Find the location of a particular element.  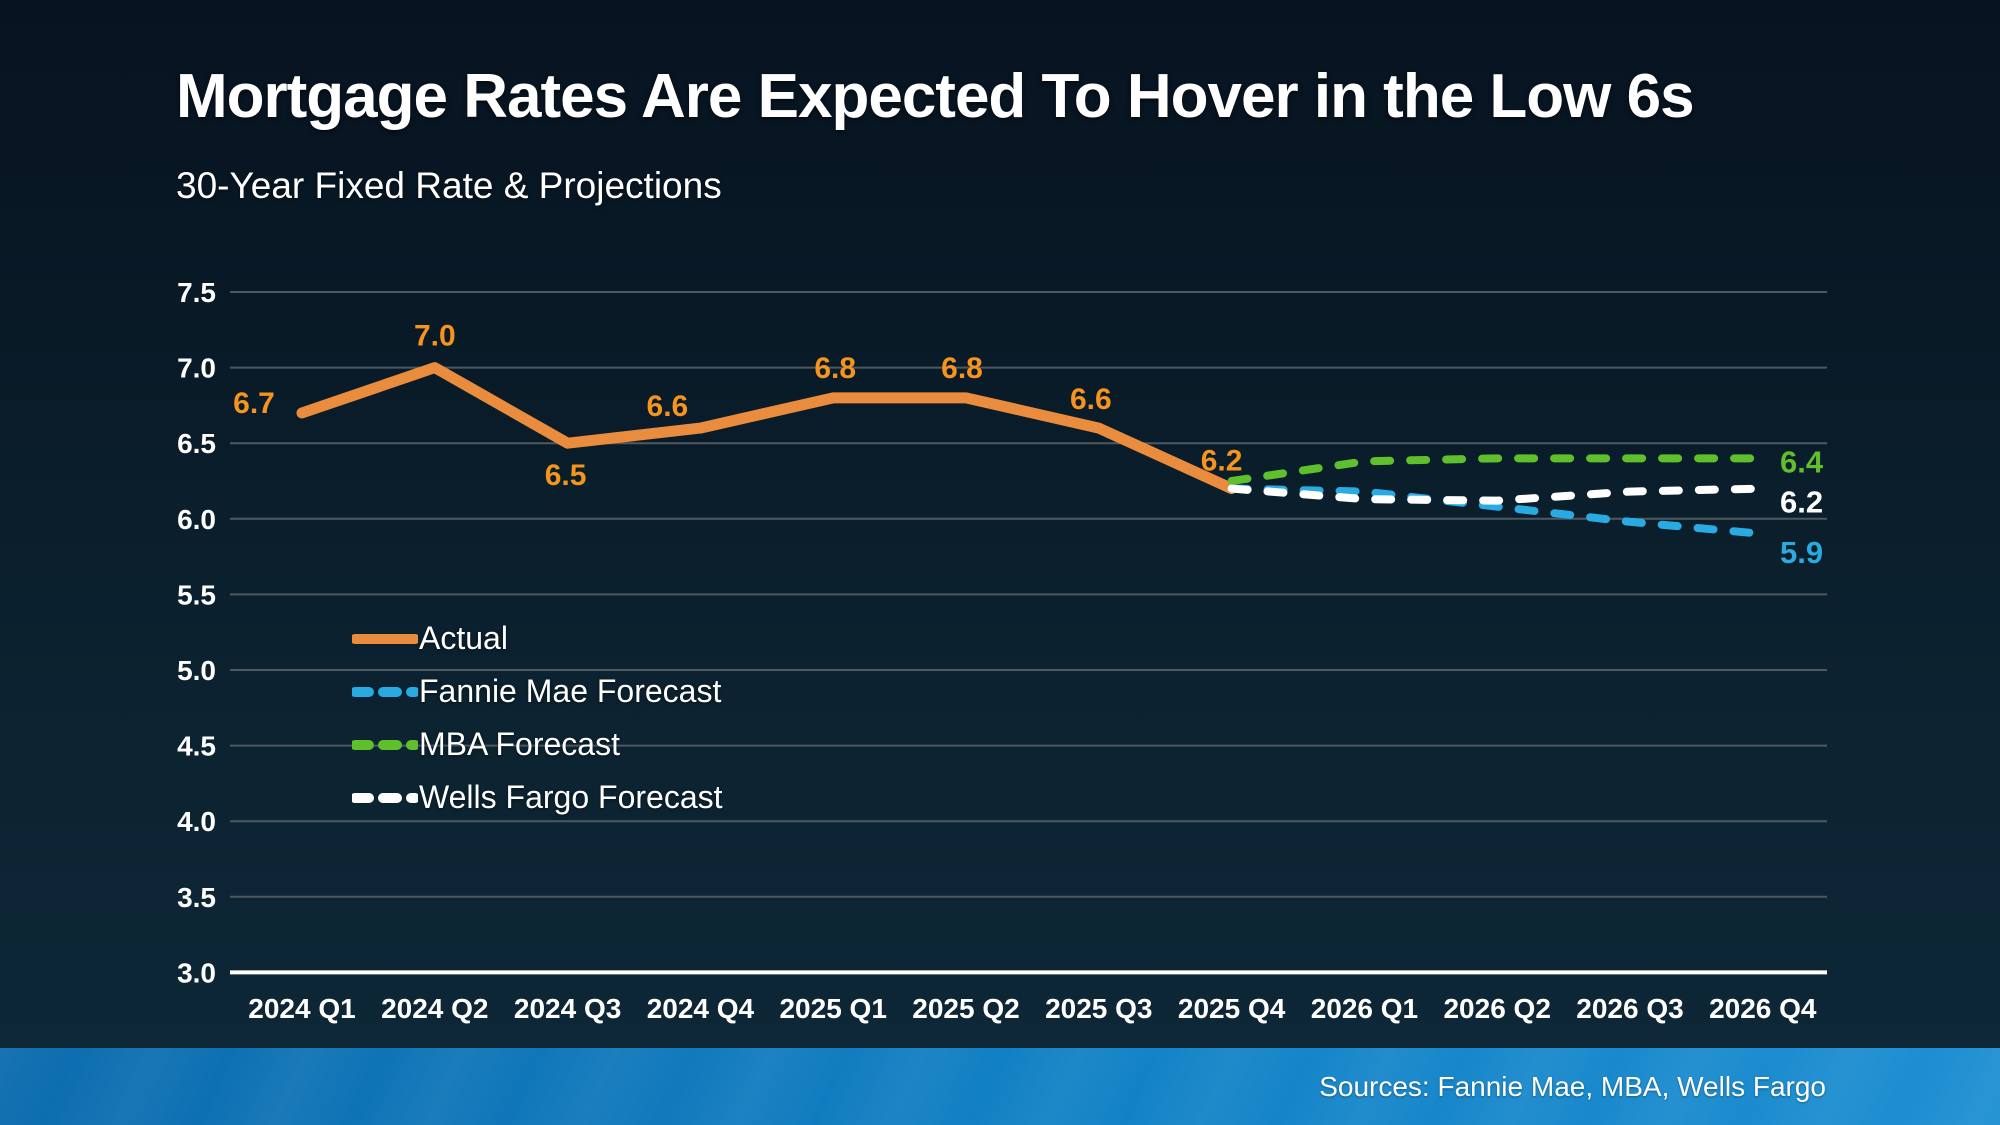

legend-item-label: Fannie Mae Forecast is located at coordinates (570, 691).